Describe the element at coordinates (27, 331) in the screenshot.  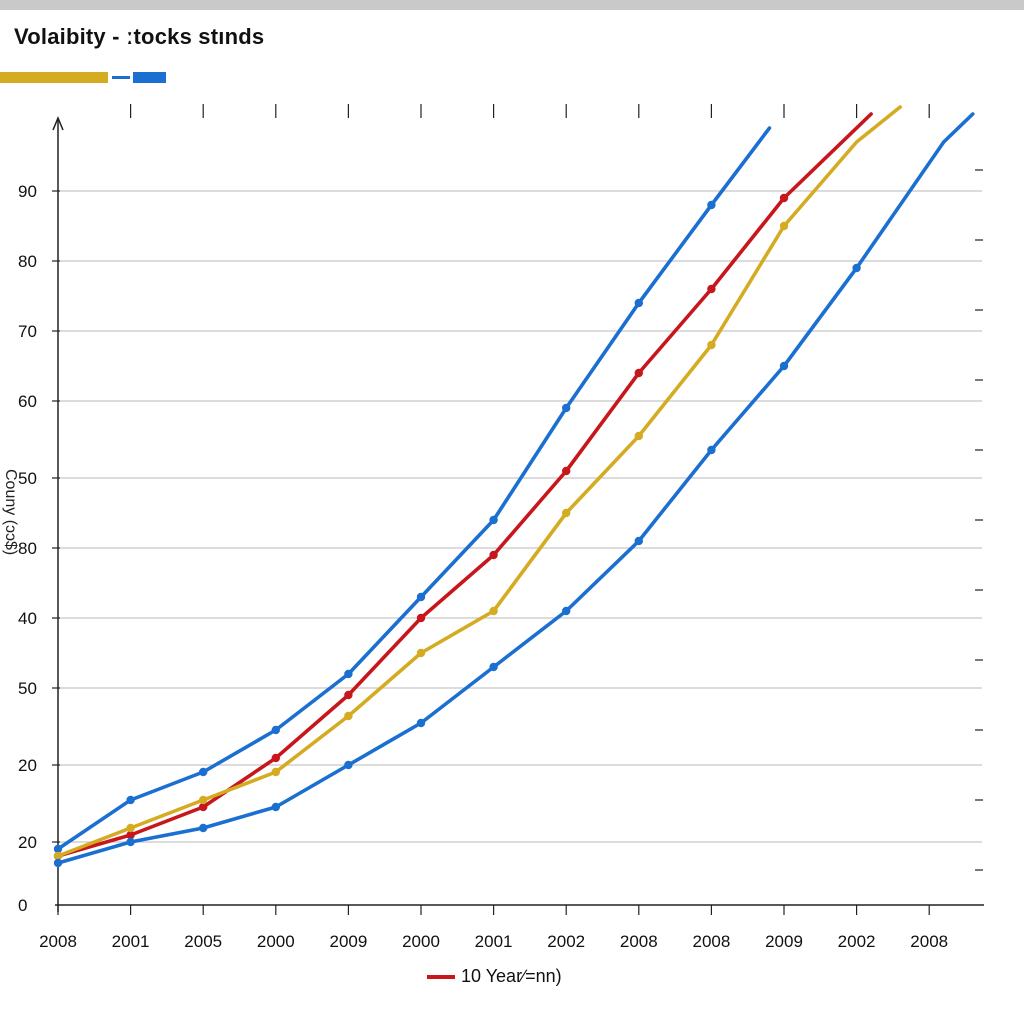
I see `y-tick-label: 70` at that location.